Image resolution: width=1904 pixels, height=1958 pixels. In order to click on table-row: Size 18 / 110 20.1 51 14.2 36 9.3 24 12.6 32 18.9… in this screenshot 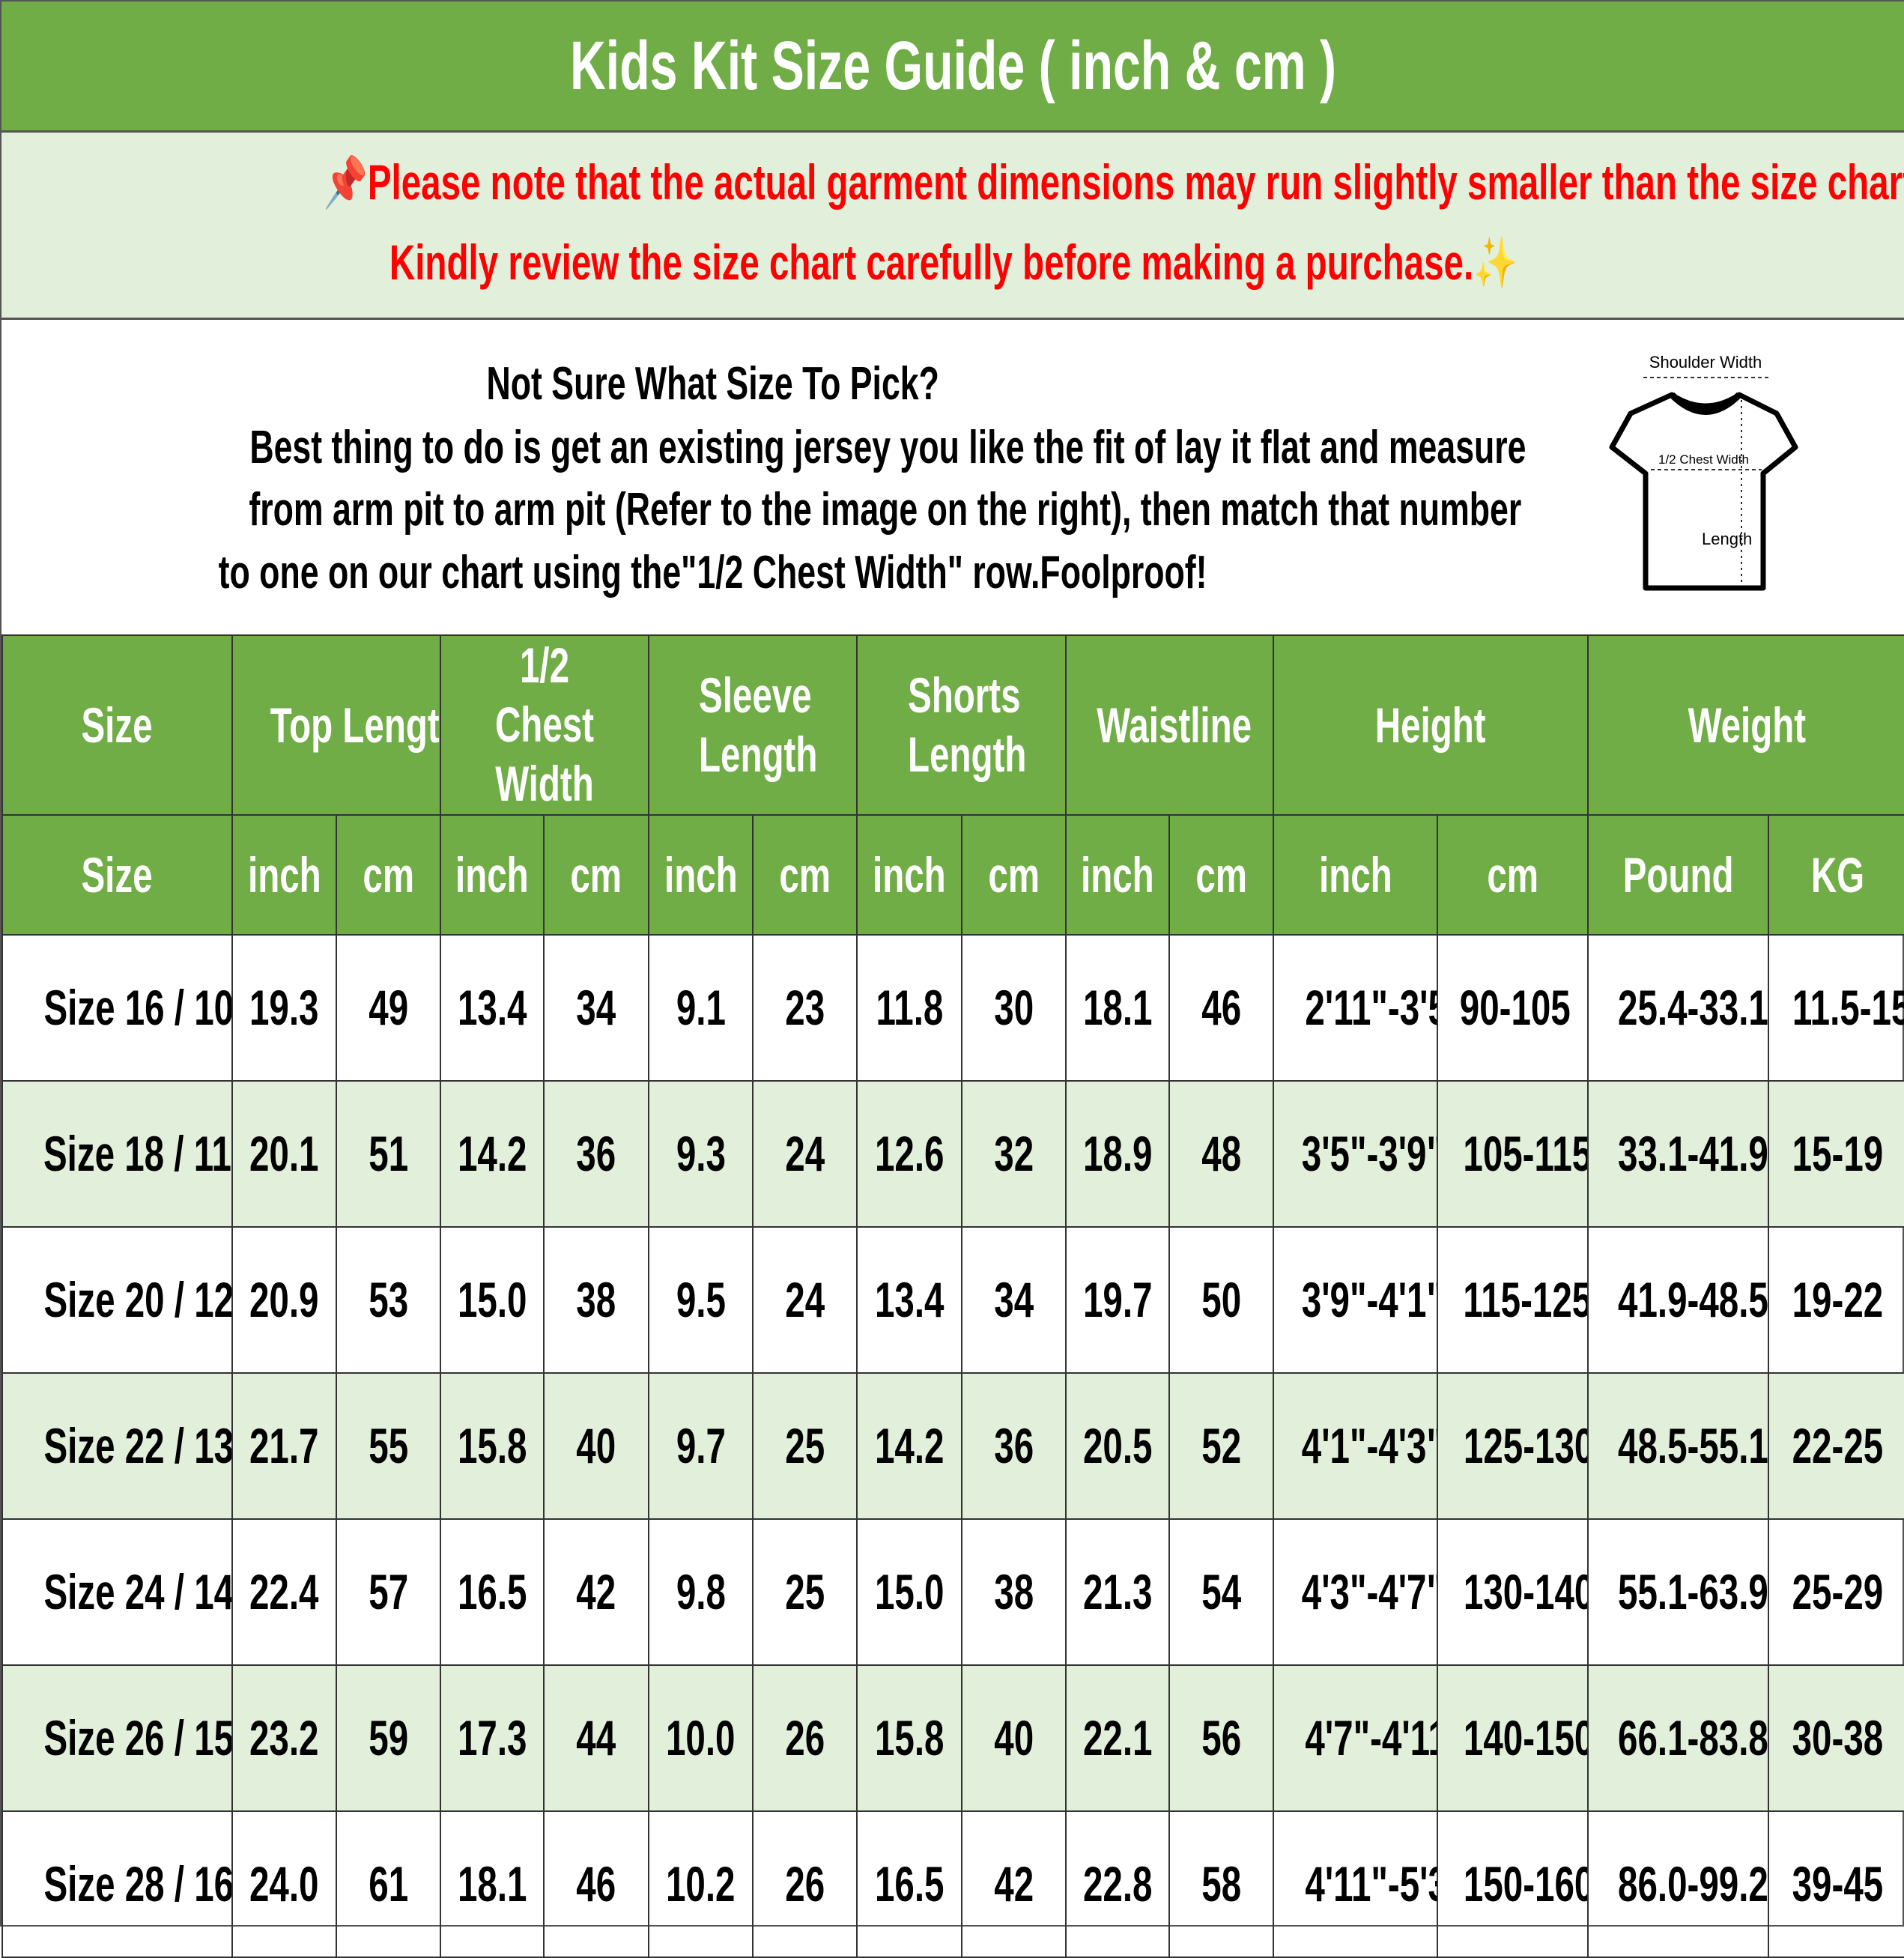, I will do `click(952, 1153)`.